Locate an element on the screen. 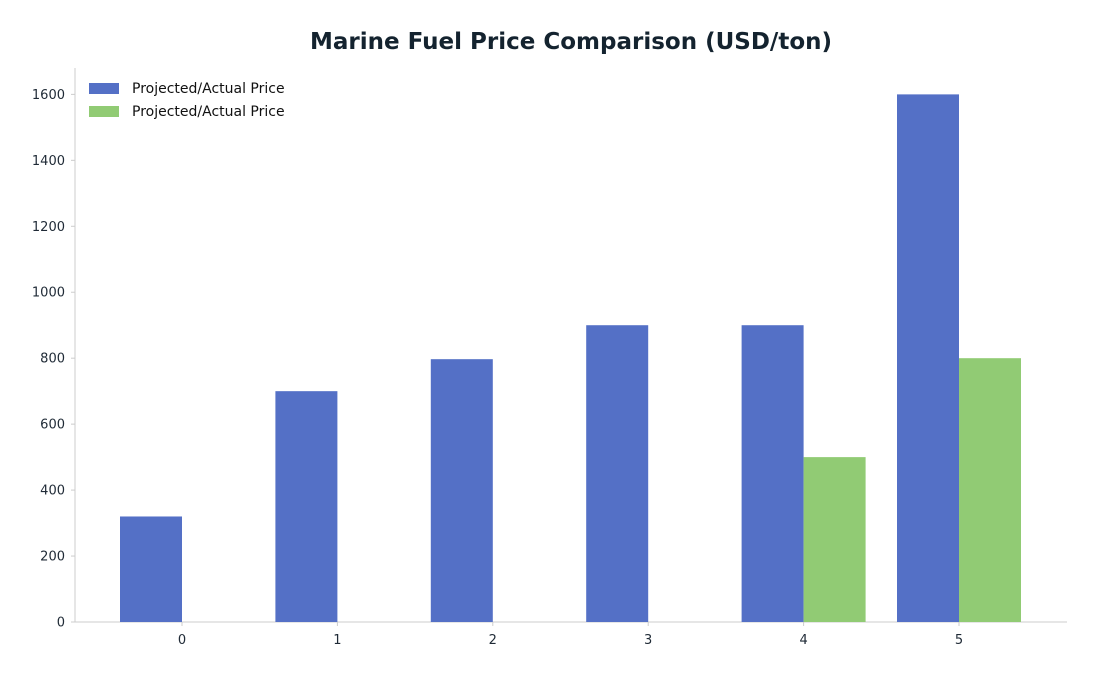 This screenshot has height=676, width=1096. x-axis: 0 1 2 3 4 5 is located at coordinates (571, 634).